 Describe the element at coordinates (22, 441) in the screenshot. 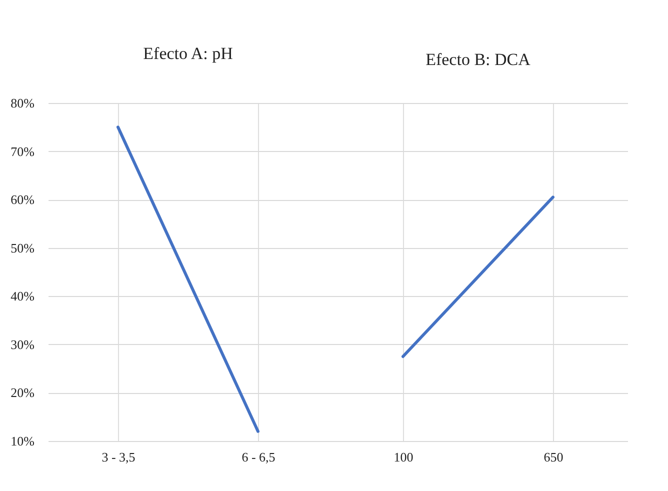

I see `y-tick-label: 10%` at that location.